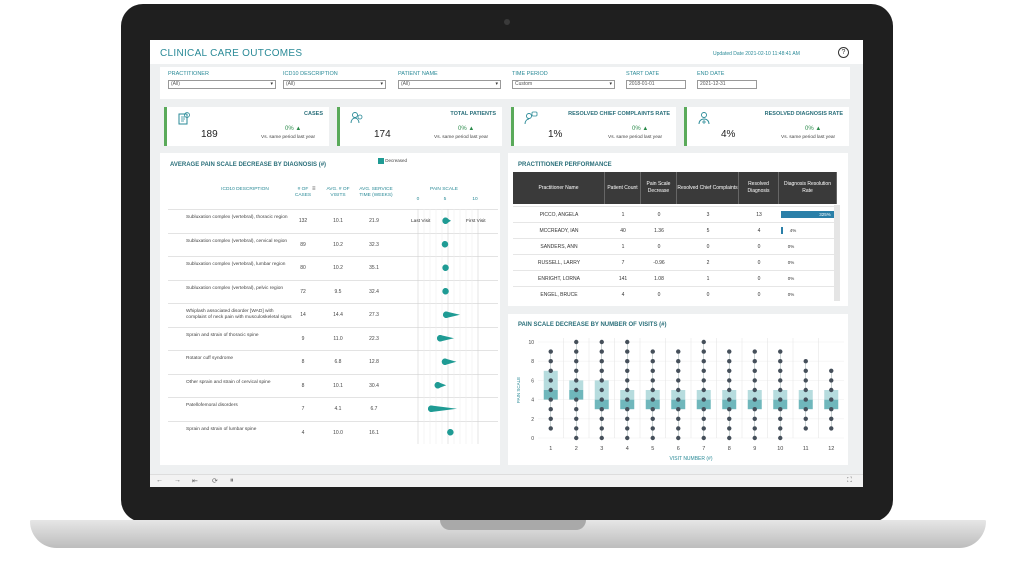  Describe the element at coordinates (780, 449) in the screenshot. I see `x-tick-label: 10` at that location.